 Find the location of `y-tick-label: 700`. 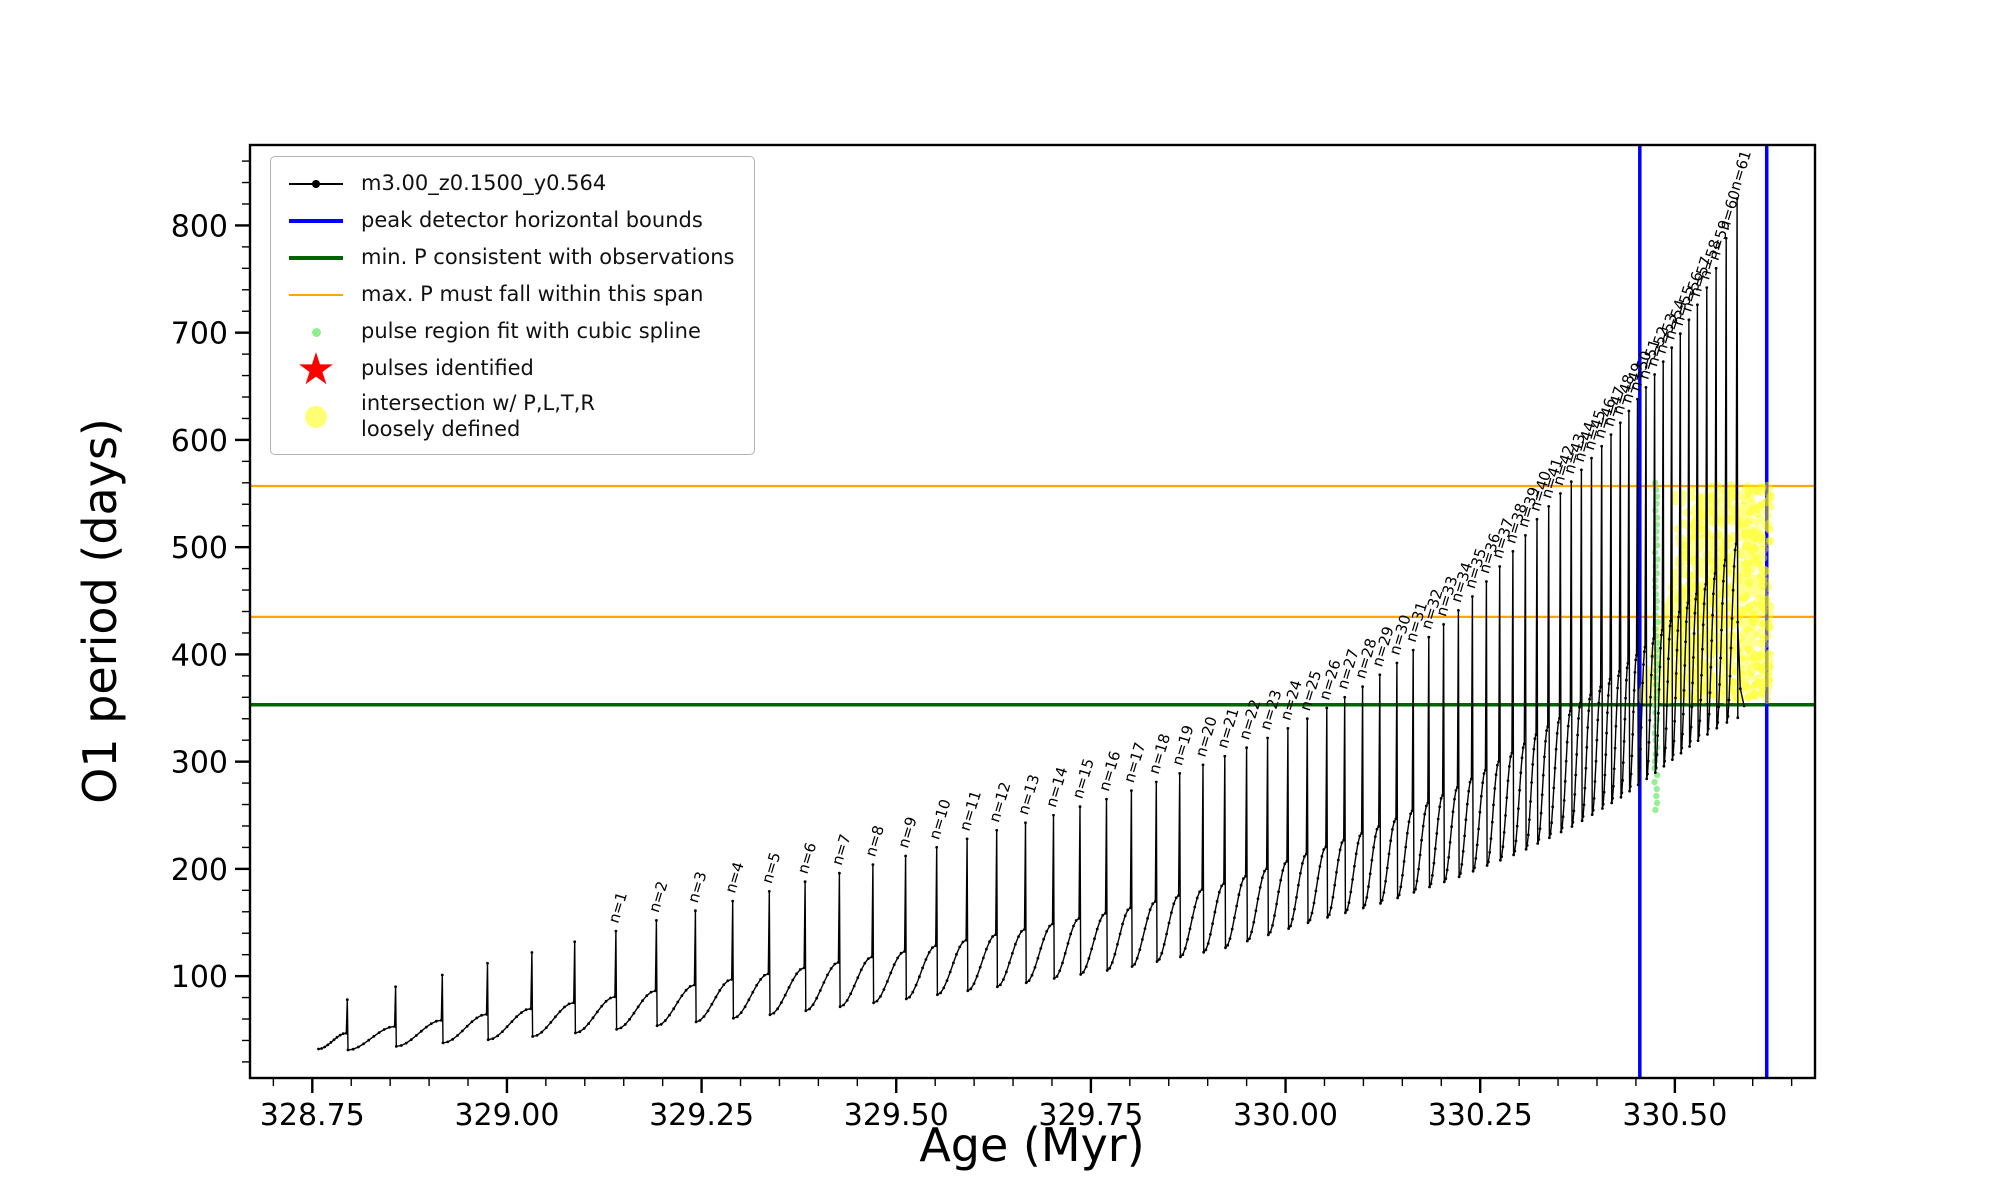

y-tick-label: 700 is located at coordinates (199, 334).